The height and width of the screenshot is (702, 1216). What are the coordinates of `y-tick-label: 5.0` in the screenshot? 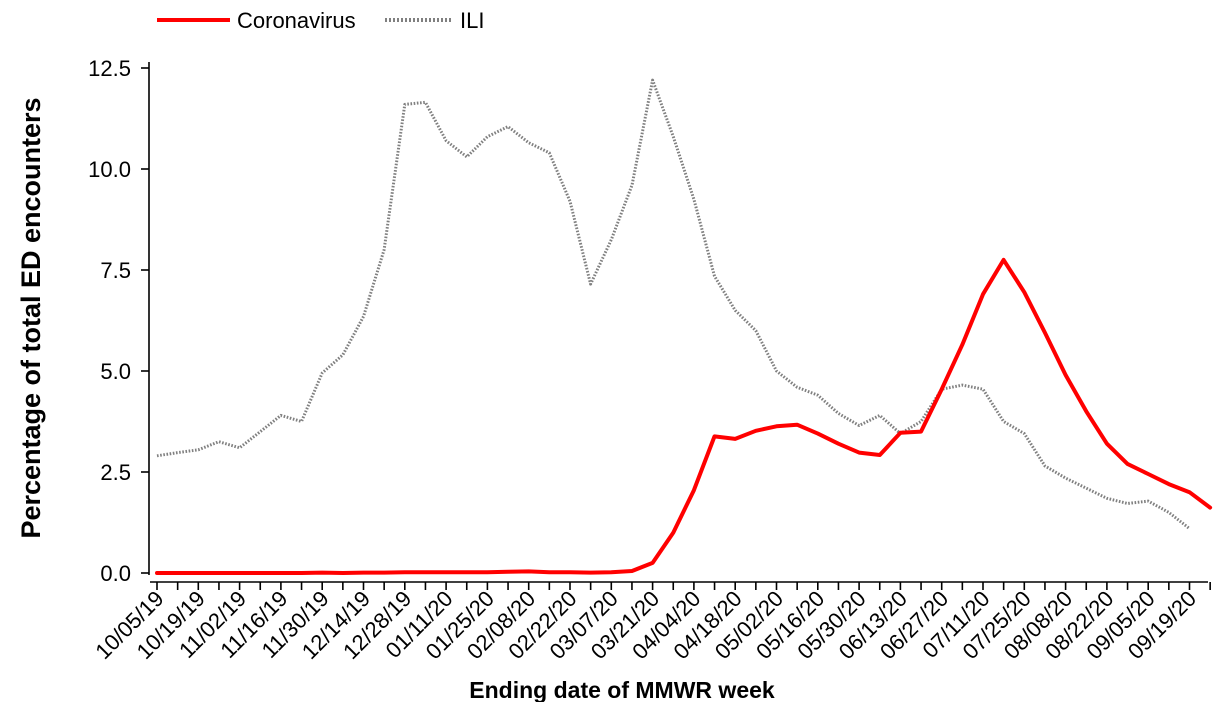 It's located at (115, 371).